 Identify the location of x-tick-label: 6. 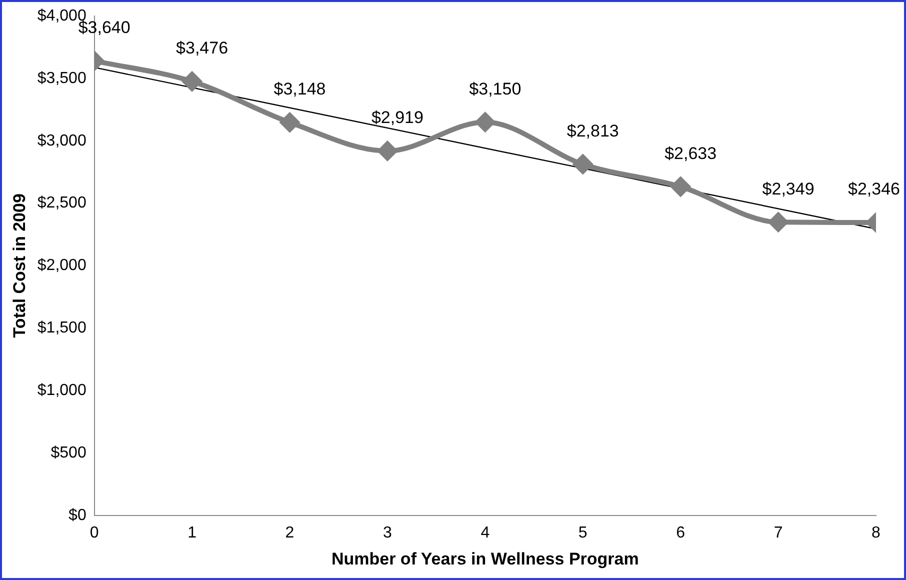
(681, 533).